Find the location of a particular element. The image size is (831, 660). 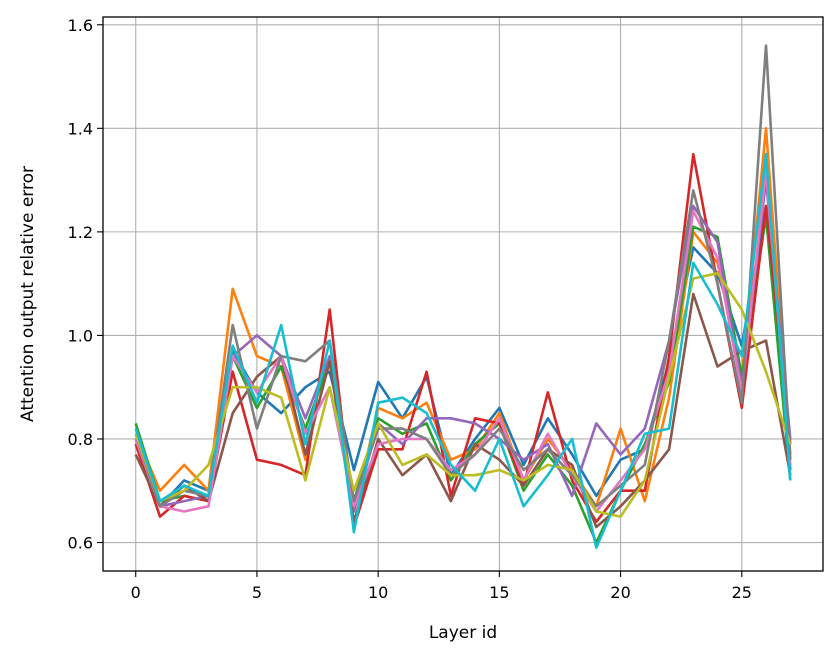

x-tick-label: 5 is located at coordinates (257, 592).